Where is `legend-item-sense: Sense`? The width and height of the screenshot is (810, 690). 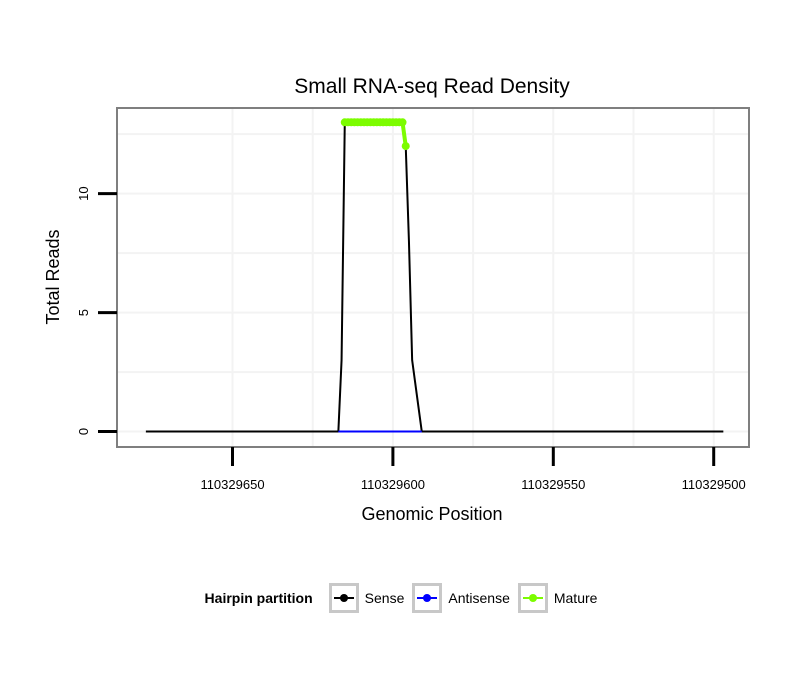
legend-item-sense: Sense is located at coordinates (366, 598).